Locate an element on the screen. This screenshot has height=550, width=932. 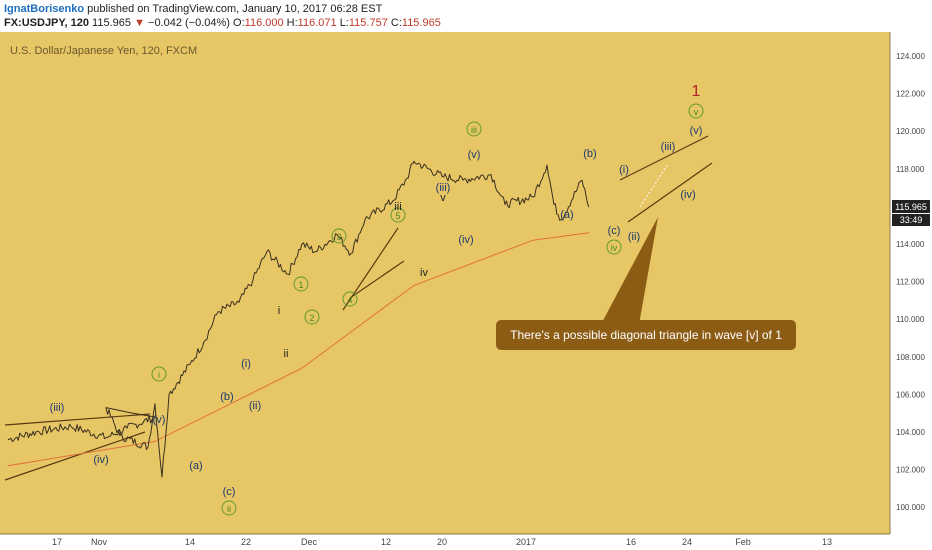
x-tick-label: 20 is located at coordinates (442, 542).